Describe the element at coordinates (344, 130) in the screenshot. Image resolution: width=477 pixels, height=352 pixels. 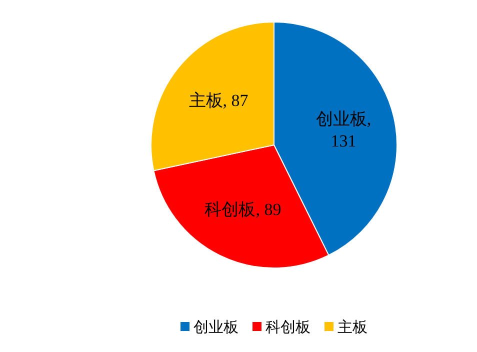
I see `data-label: 创业板, 131` at that location.